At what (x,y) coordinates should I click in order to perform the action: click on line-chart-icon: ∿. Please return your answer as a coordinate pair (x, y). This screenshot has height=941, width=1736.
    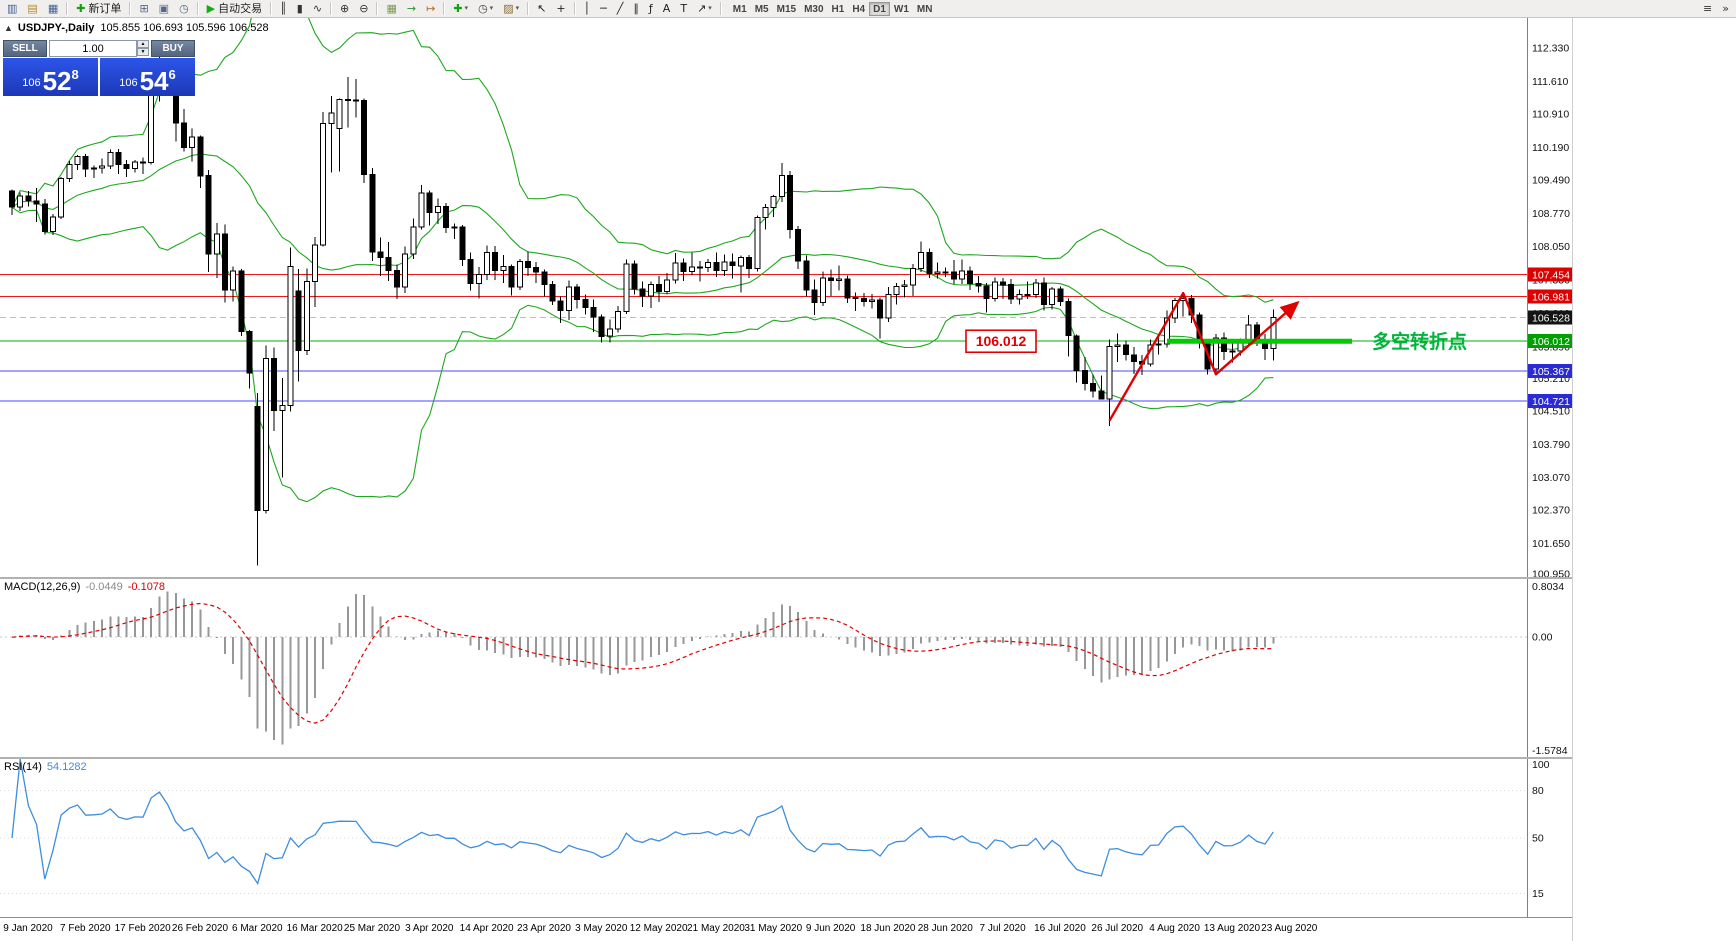
    Looking at the image, I should click on (317, 8).